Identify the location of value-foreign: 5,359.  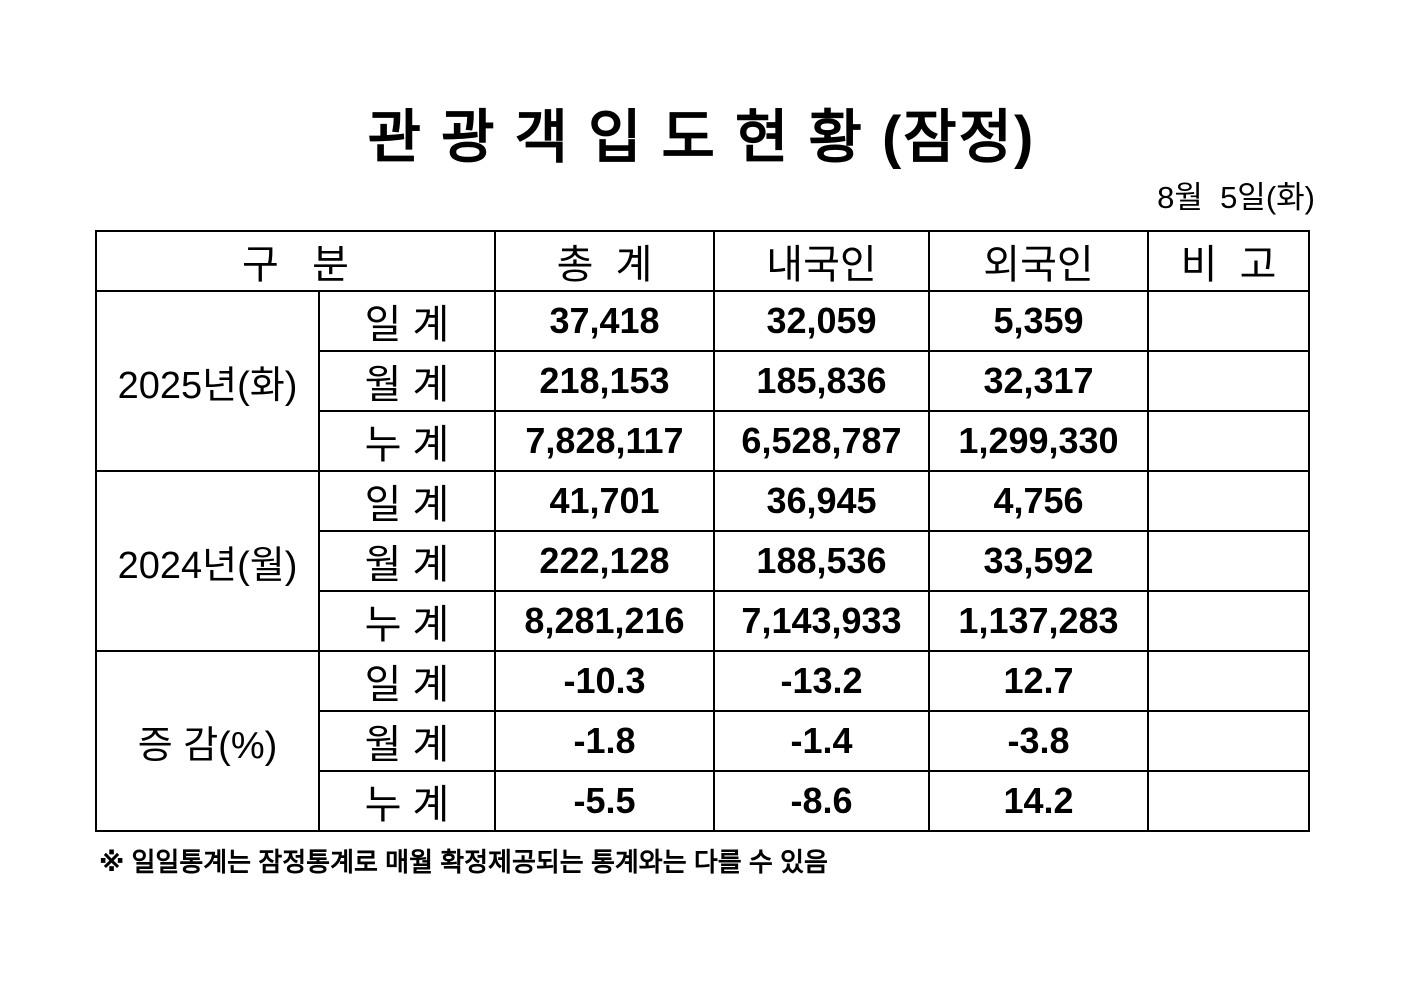
(1038, 321).